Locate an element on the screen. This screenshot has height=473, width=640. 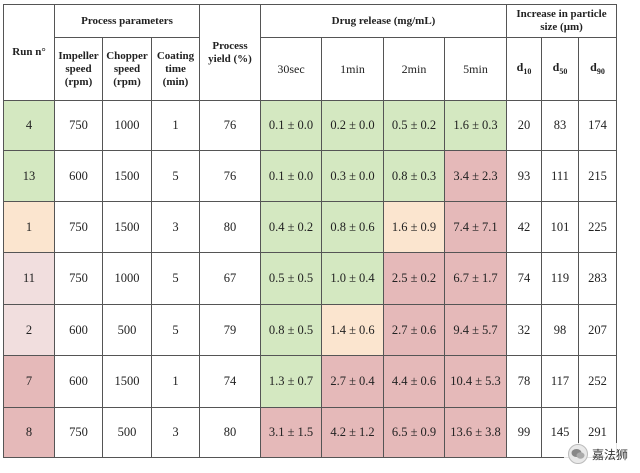
d90-cell: 207 is located at coordinates (597, 330).